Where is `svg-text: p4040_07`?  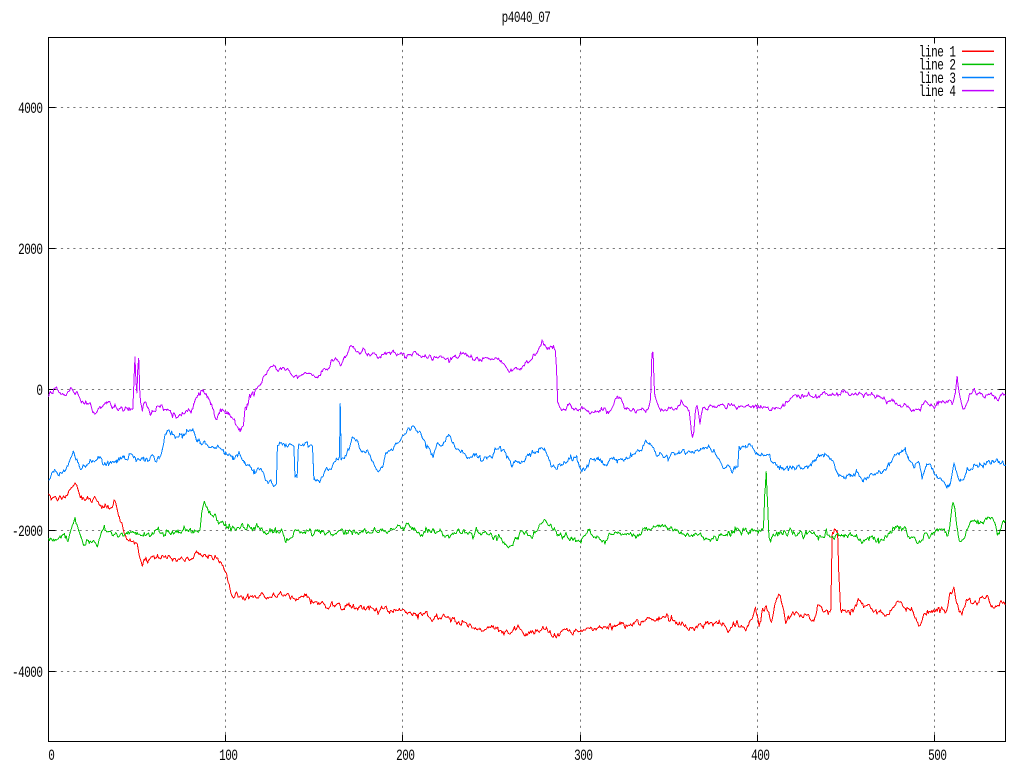
svg-text: p4040_07 is located at coordinates (526, 18).